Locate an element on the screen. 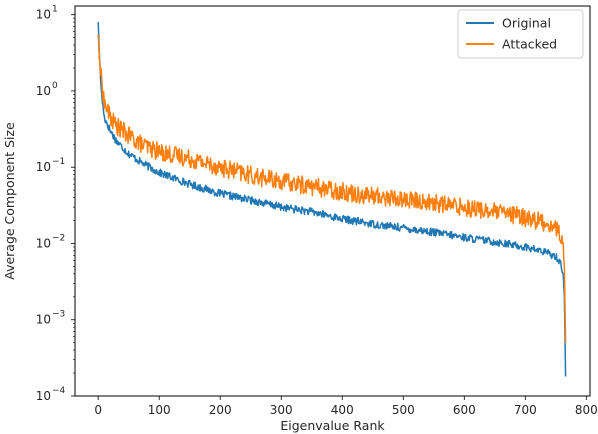 Image resolution: width=598 pixels, height=434 pixels. x-tick-label: 0 is located at coordinates (98, 410).